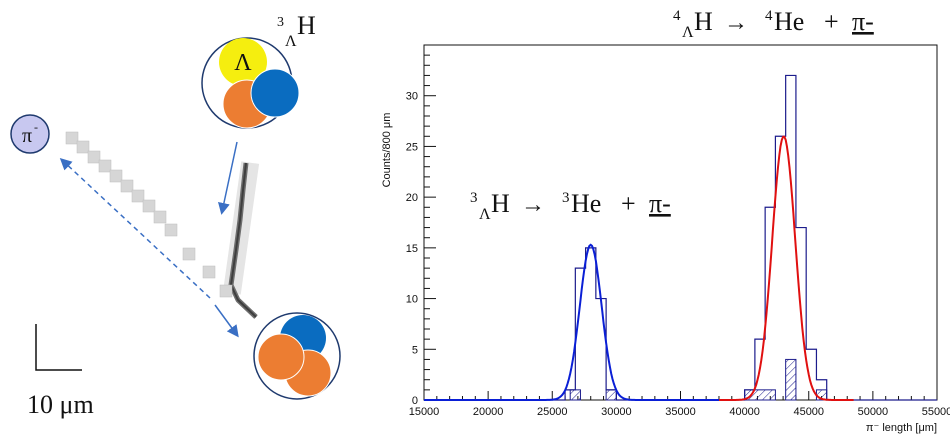 The image size is (950, 442). I want to click on hypernucleus-track, so click(241, 240).